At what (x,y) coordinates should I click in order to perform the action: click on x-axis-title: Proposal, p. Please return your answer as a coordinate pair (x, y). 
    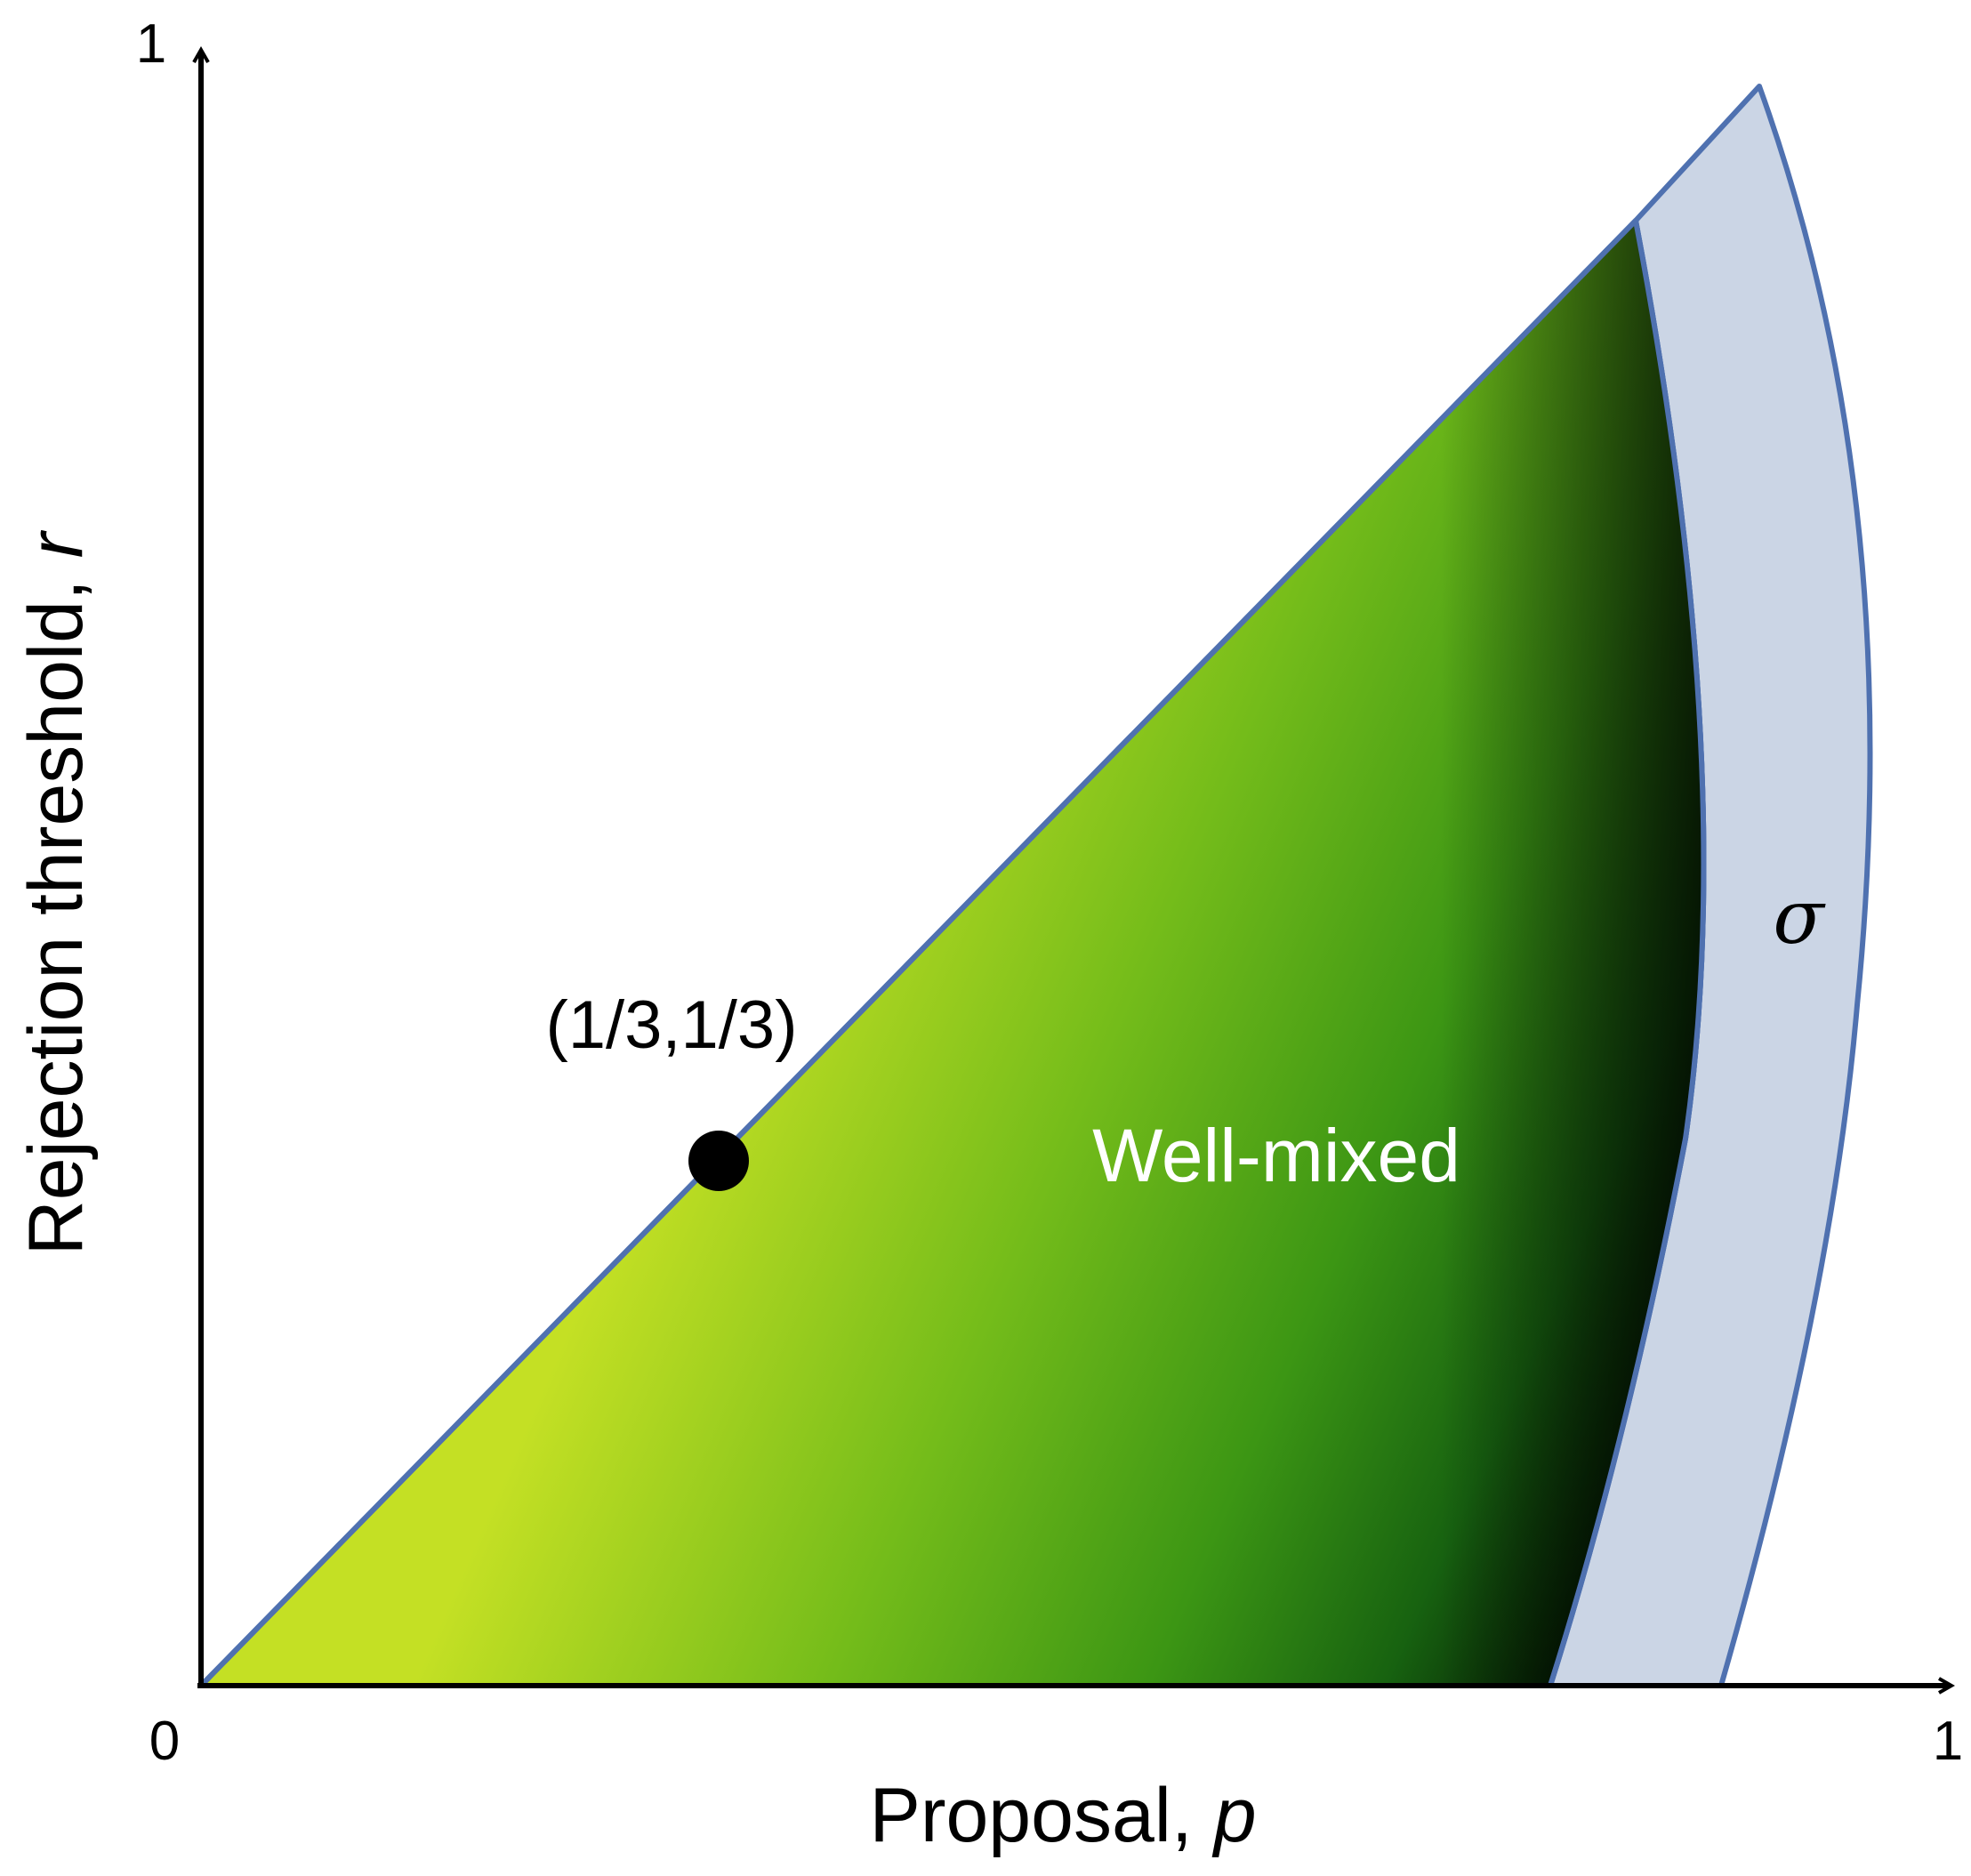
    Looking at the image, I should click on (1062, 1815).